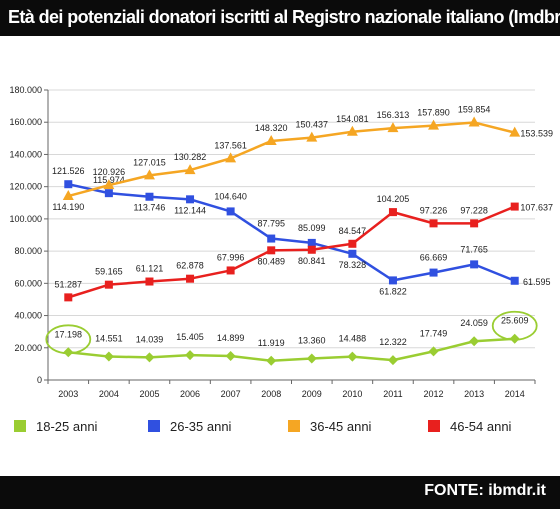 The image size is (560, 509). What do you see at coordinates (291, 159) in the screenshot?
I see `series-line-36-45-anni` at bounding box center [291, 159].